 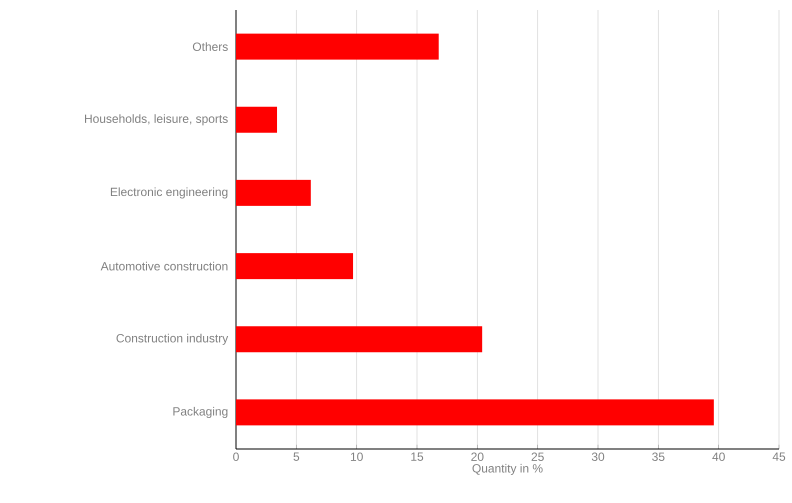 I want to click on x-tick-label: 25, so click(x=538, y=456).